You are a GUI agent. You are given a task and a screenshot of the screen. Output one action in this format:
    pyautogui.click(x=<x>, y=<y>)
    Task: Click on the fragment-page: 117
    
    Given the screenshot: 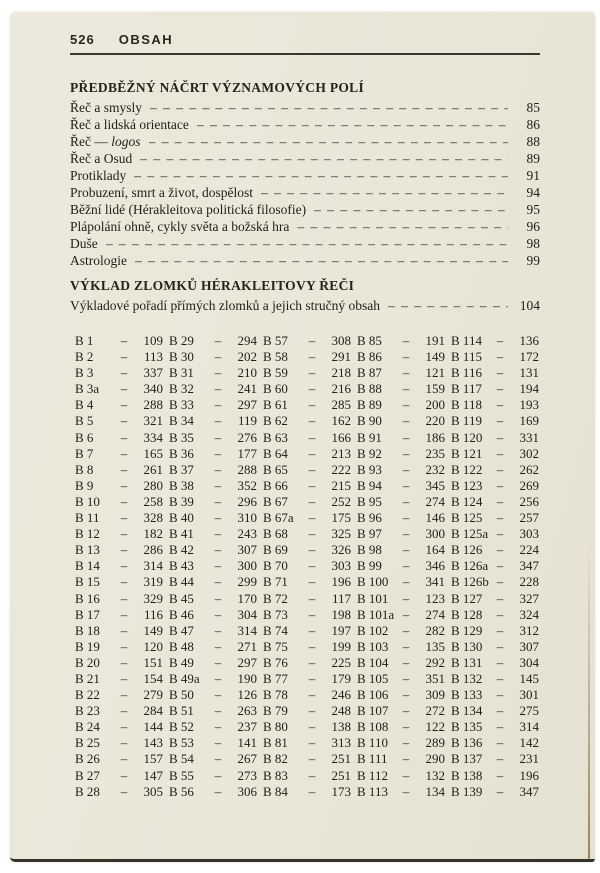 What is the action you would take?
    pyautogui.click(x=341, y=598)
    